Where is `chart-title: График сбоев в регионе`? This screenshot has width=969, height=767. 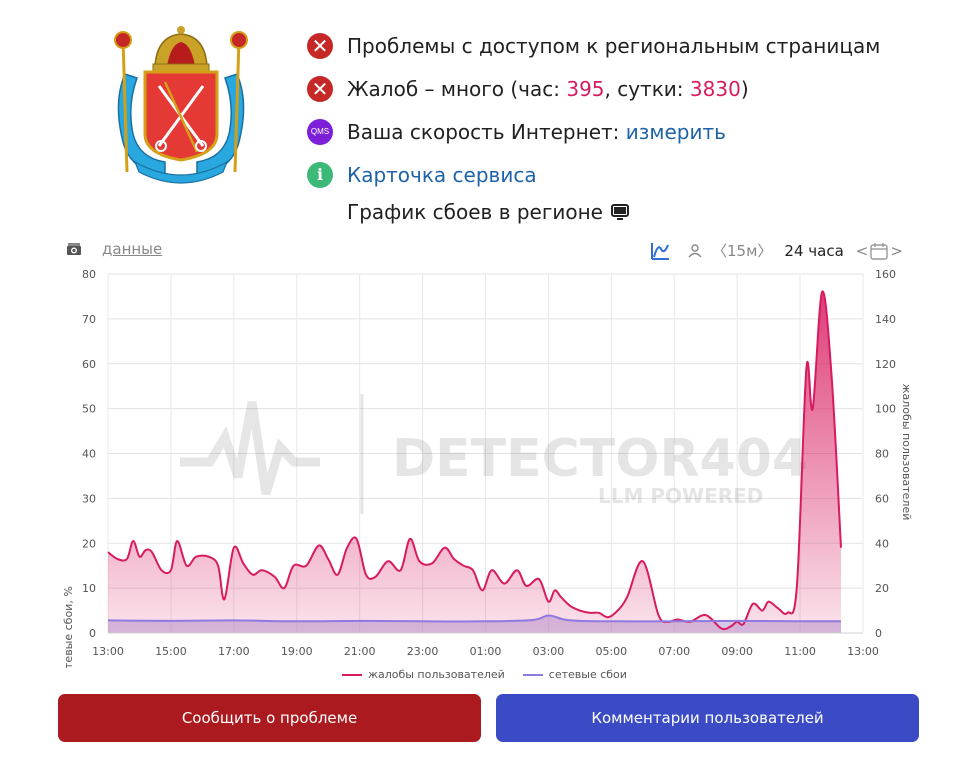 chart-title: График сбоев в регионе is located at coordinates (488, 212).